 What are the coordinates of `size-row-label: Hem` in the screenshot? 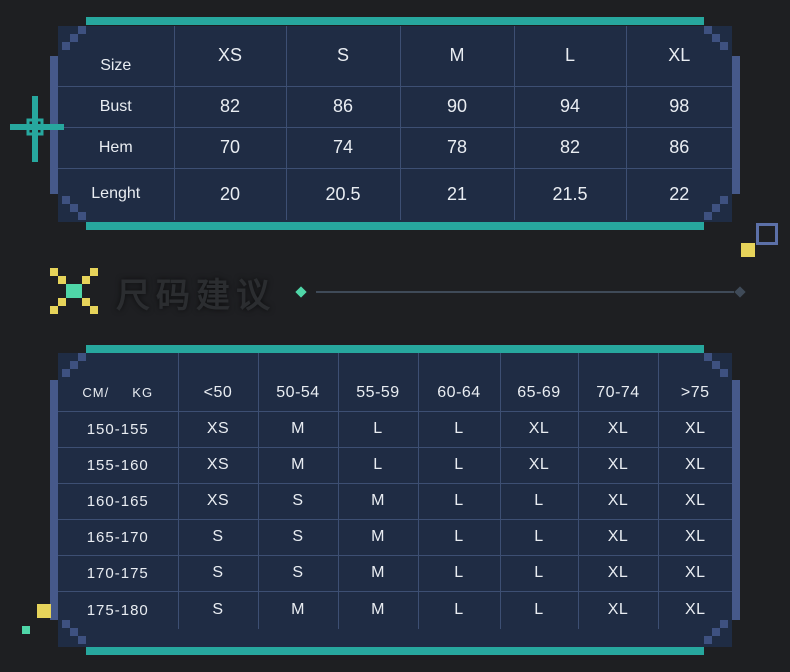 It's located at (116, 147).